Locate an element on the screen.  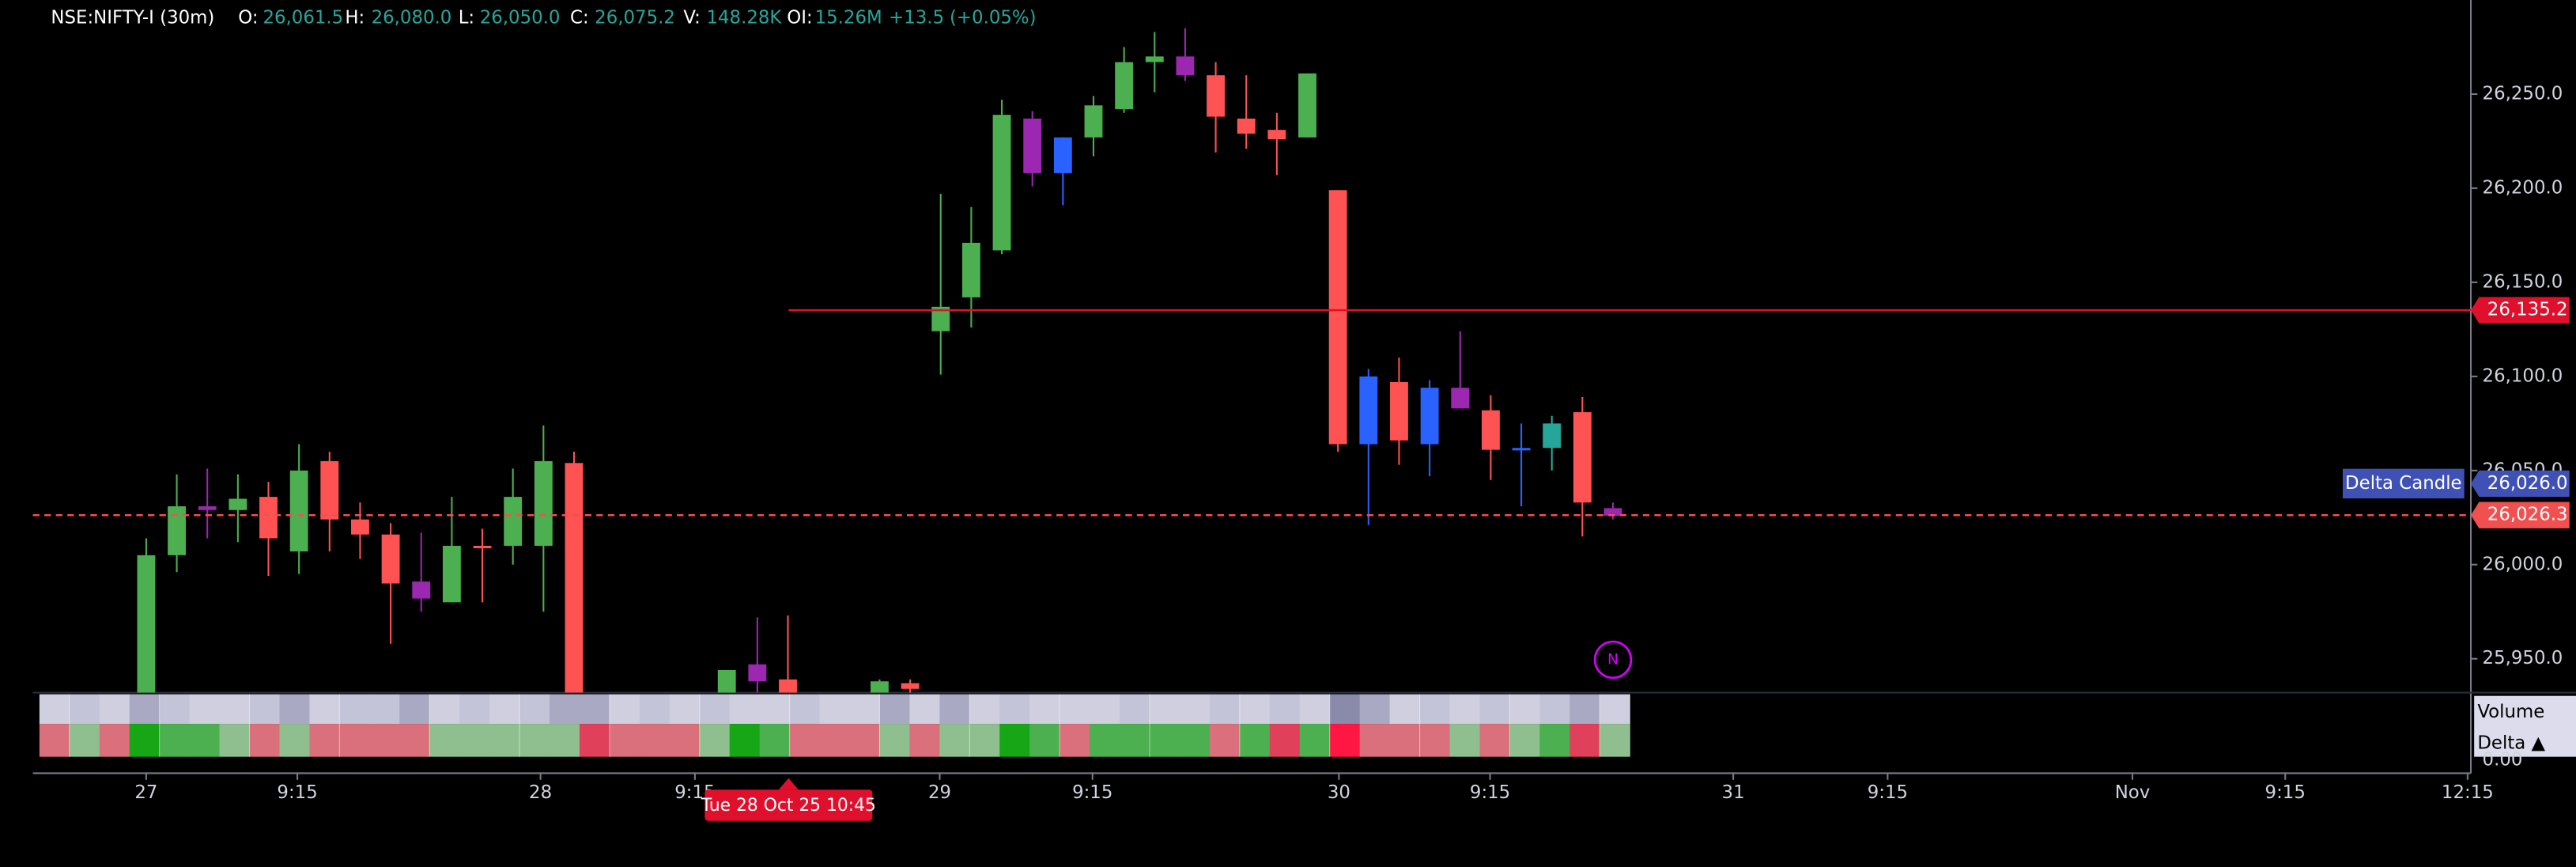
price-tag-label: 26,135.2 is located at coordinates (2527, 310).